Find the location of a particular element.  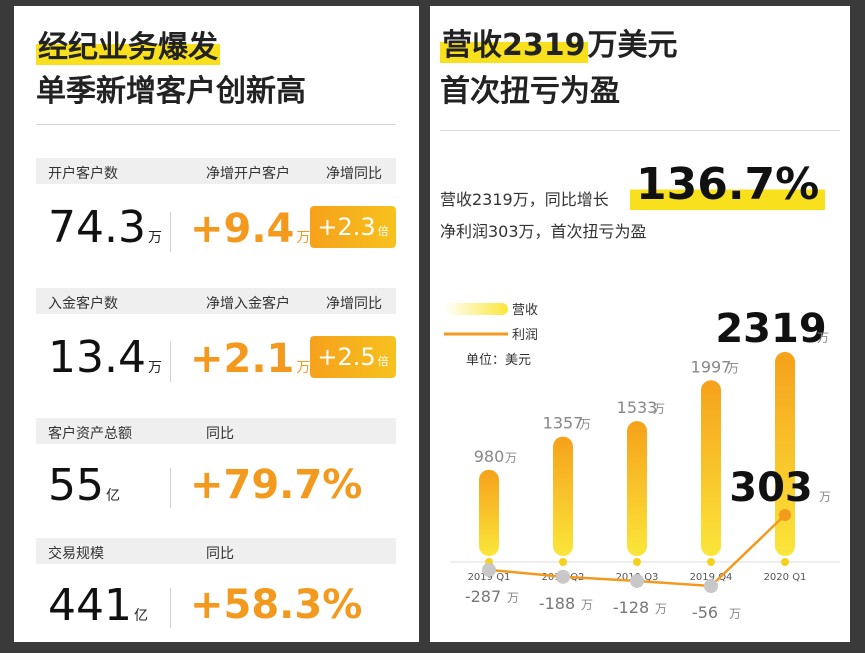

x-tick-label: 2019 Q4 is located at coordinates (711, 577).